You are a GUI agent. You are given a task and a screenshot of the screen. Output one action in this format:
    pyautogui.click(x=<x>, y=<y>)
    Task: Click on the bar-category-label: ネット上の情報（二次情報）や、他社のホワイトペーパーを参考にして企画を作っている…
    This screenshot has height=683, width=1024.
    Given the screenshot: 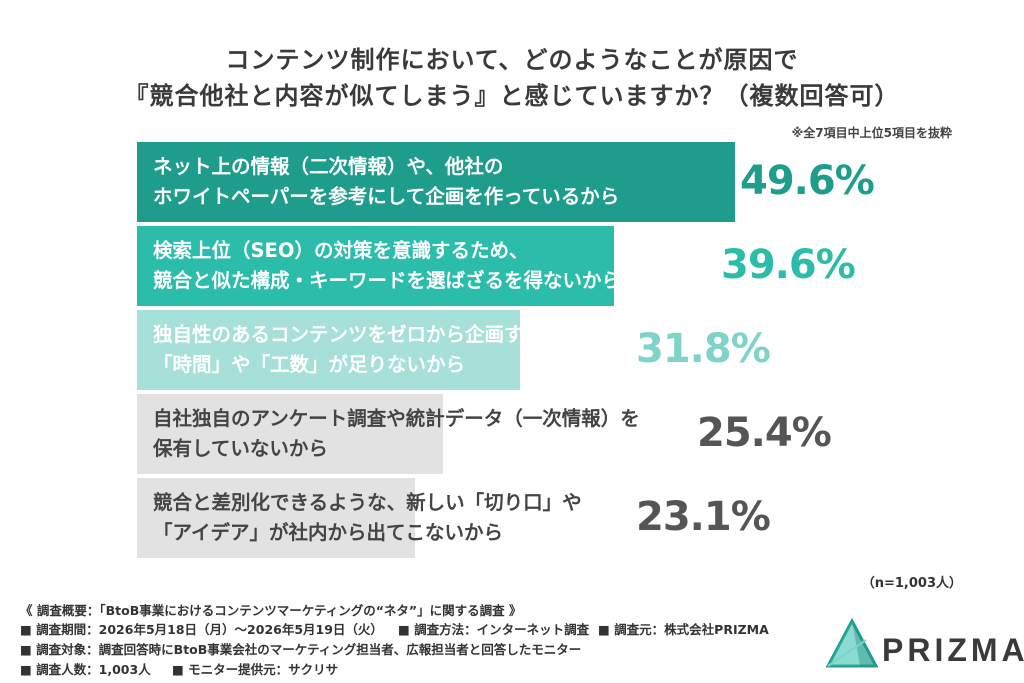 What is the action you would take?
    pyautogui.click(x=386, y=182)
    